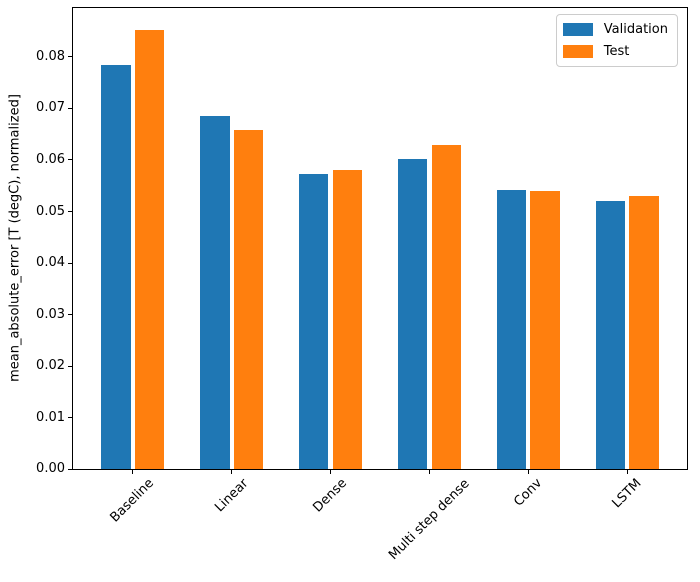 The width and height of the screenshot is (700, 582). Describe the element at coordinates (70, 108) in the screenshot. I see `y-tick-mark-0.07` at that location.